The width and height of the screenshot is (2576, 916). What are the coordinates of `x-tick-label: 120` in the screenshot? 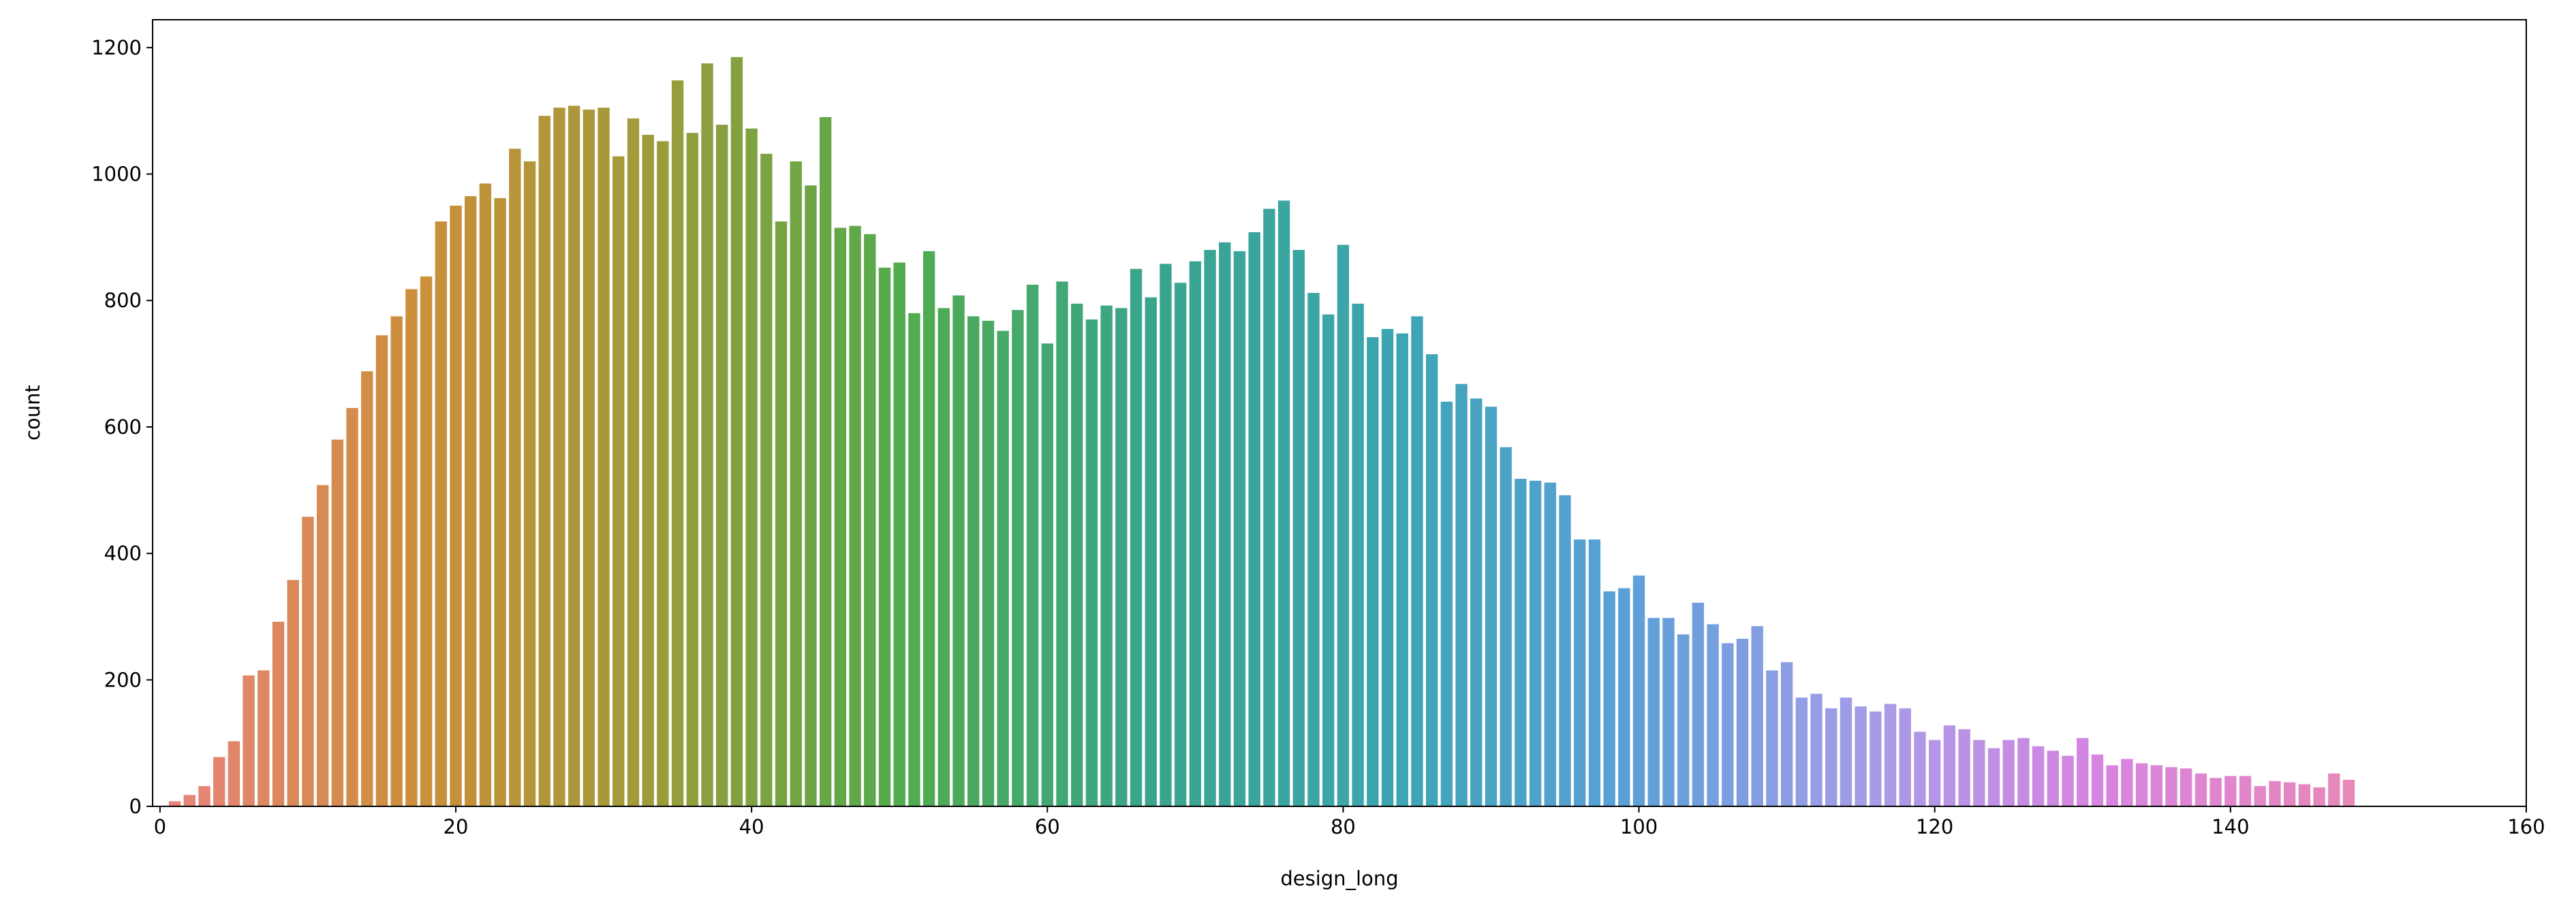 It's located at (1934, 826).